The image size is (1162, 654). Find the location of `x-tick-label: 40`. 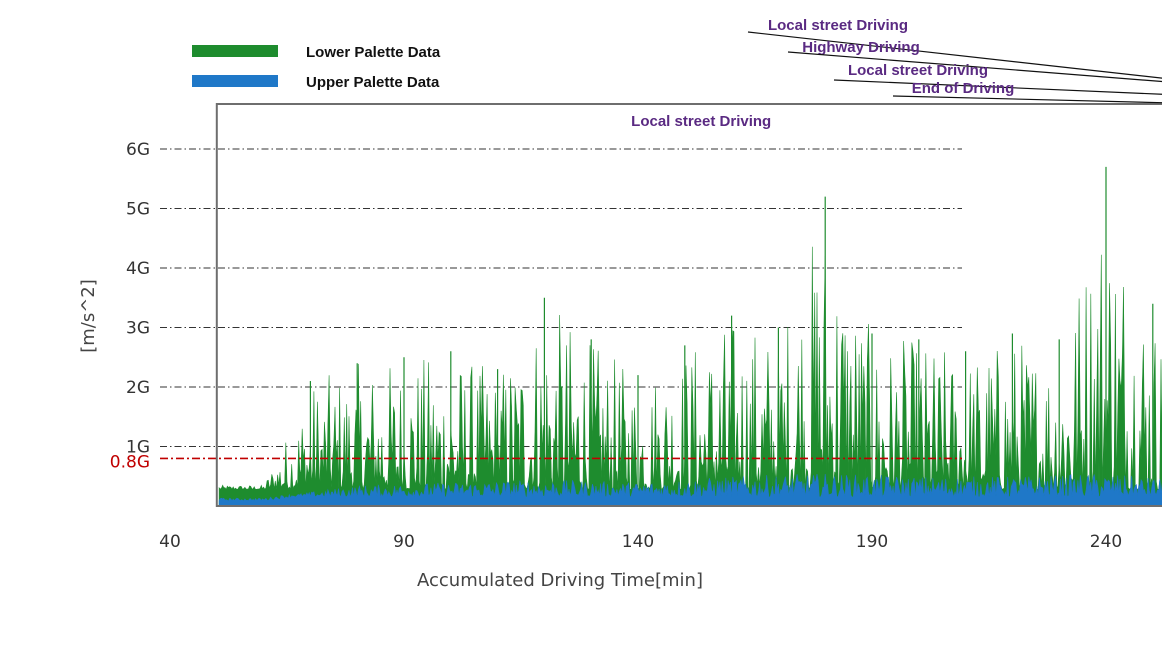

x-tick-label: 40 is located at coordinates (170, 542).